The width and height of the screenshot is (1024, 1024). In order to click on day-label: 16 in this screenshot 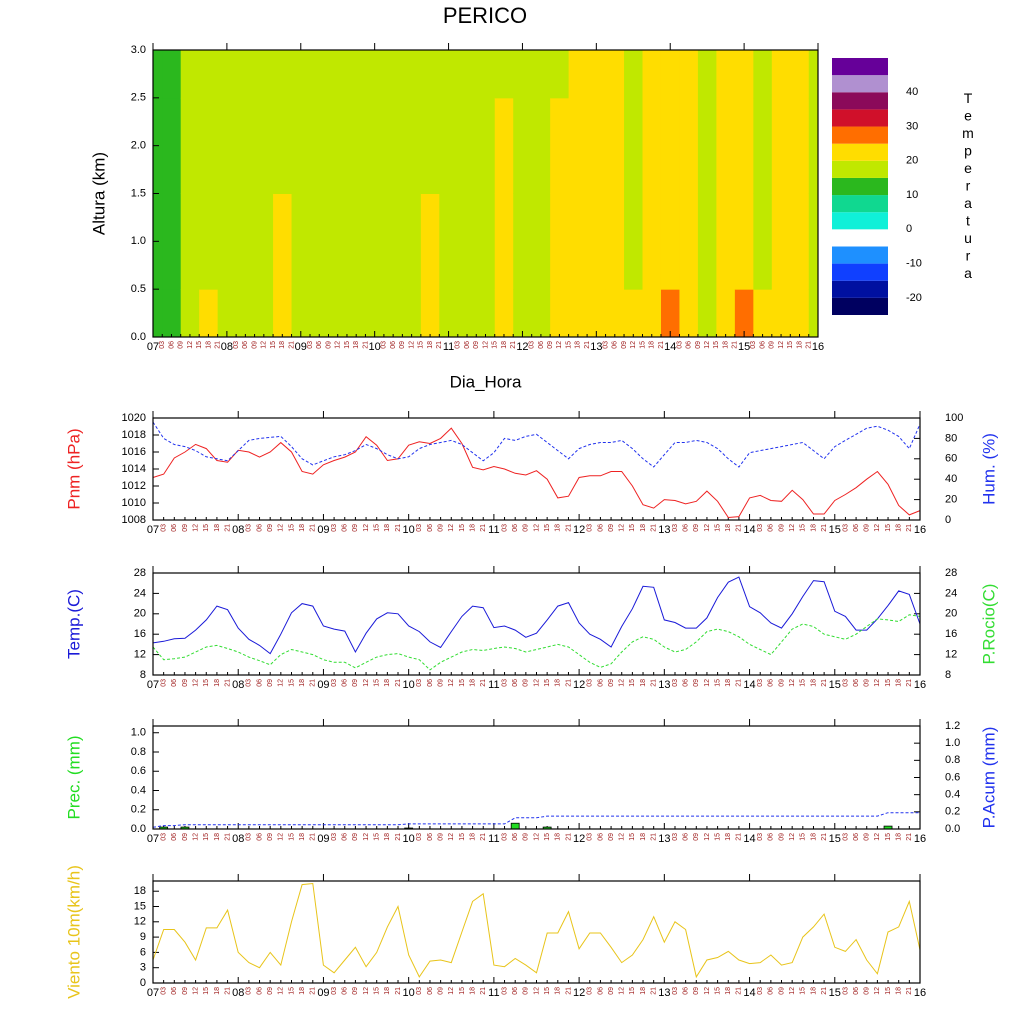, I will do `click(818, 347)`.